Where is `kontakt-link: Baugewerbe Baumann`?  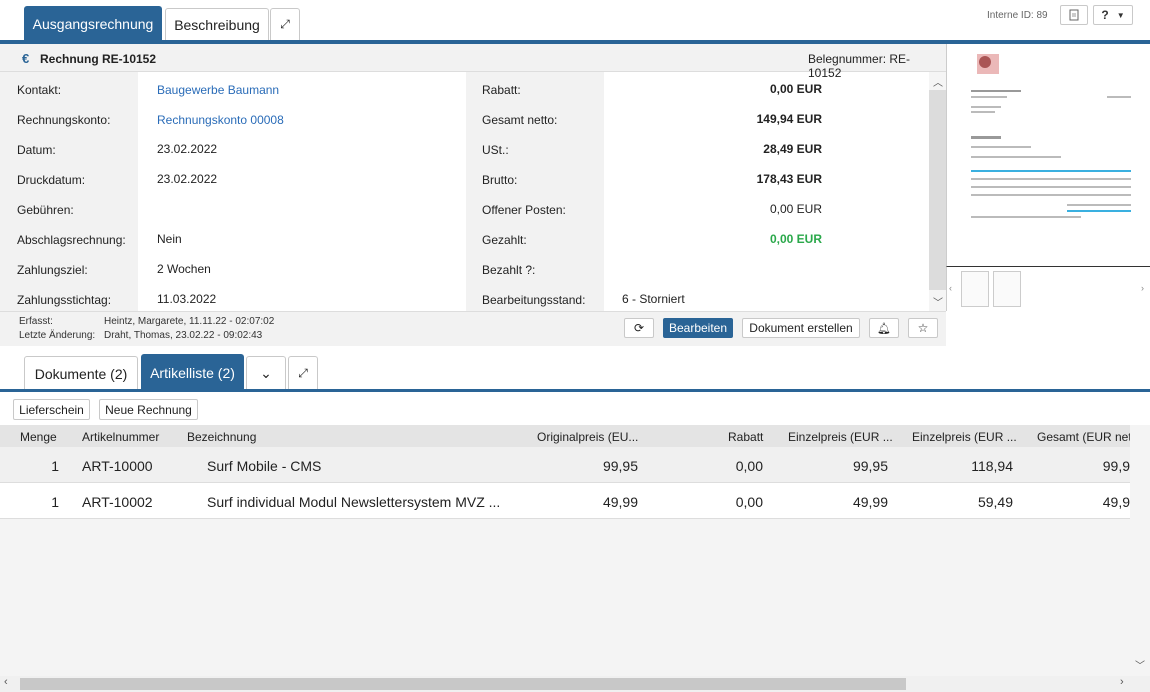
kontakt-link: Baugewerbe Baumann is located at coordinates (218, 90).